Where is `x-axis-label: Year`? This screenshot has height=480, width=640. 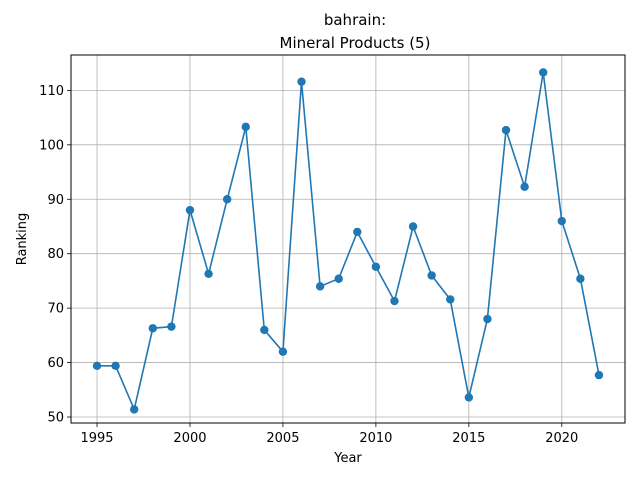 x-axis-label: Year is located at coordinates (347, 458).